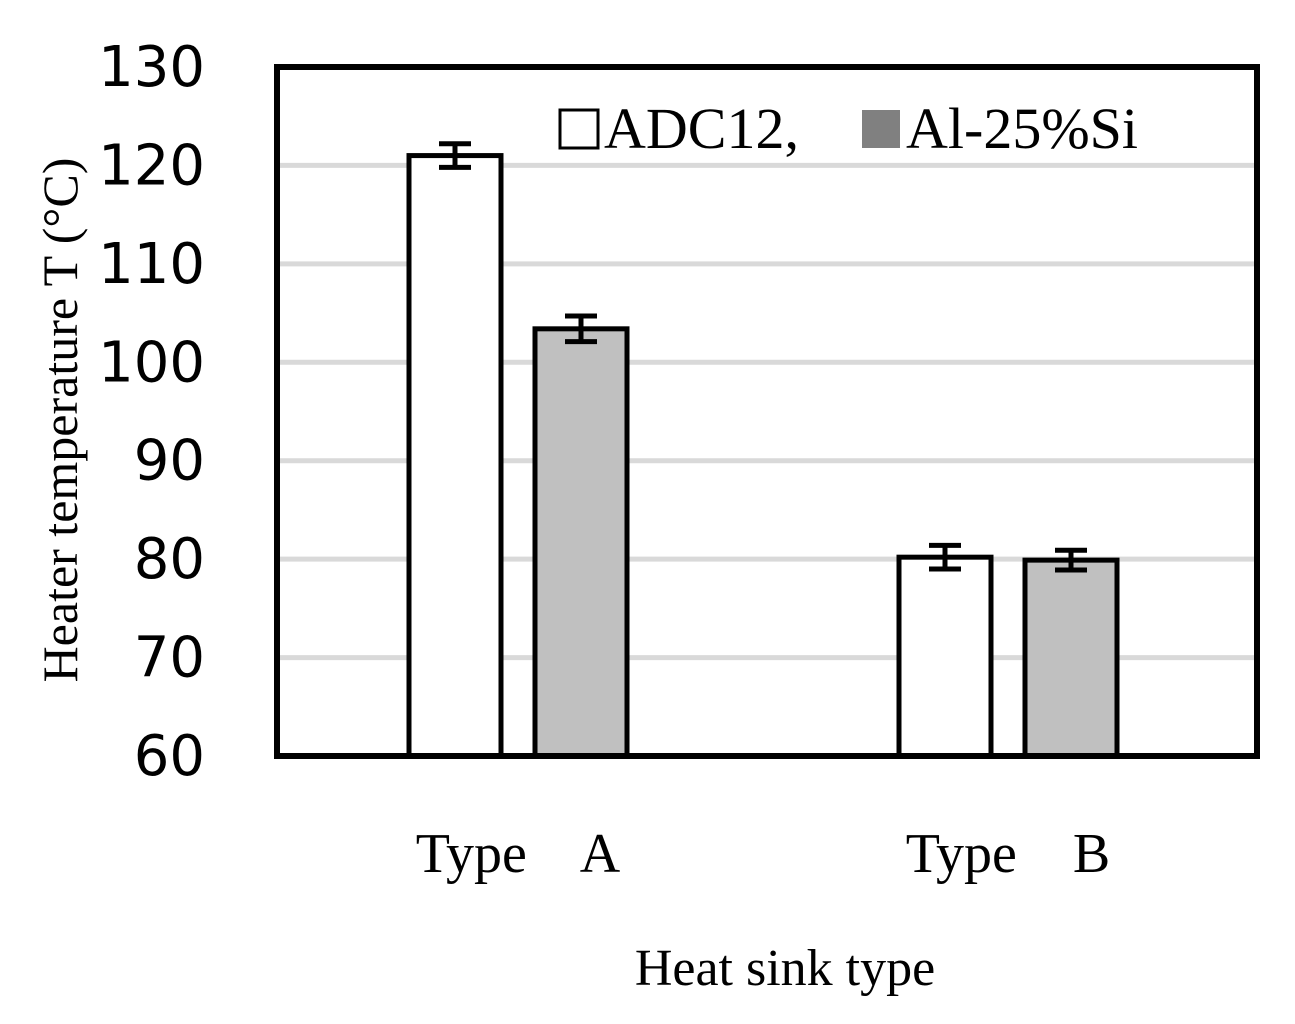  What do you see at coordinates (169, 559) in the screenshot?
I see `y-tick-label: 80` at bounding box center [169, 559].